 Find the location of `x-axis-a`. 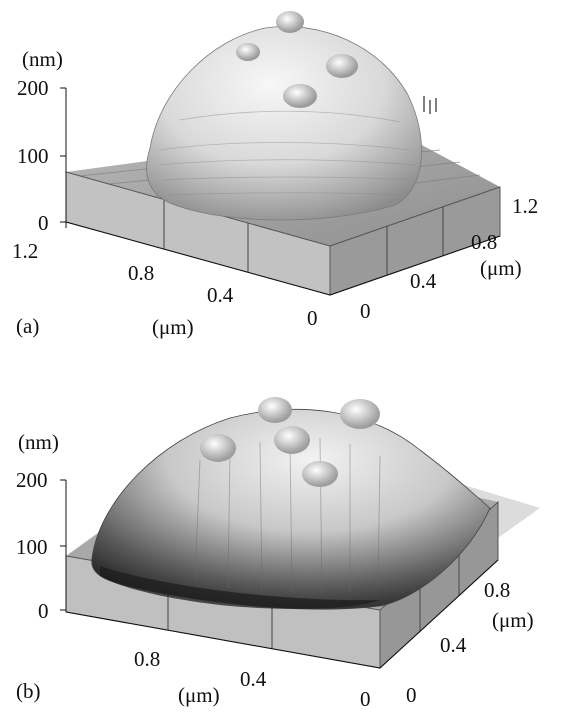

x-axis-a is located at coordinates (198, 258).